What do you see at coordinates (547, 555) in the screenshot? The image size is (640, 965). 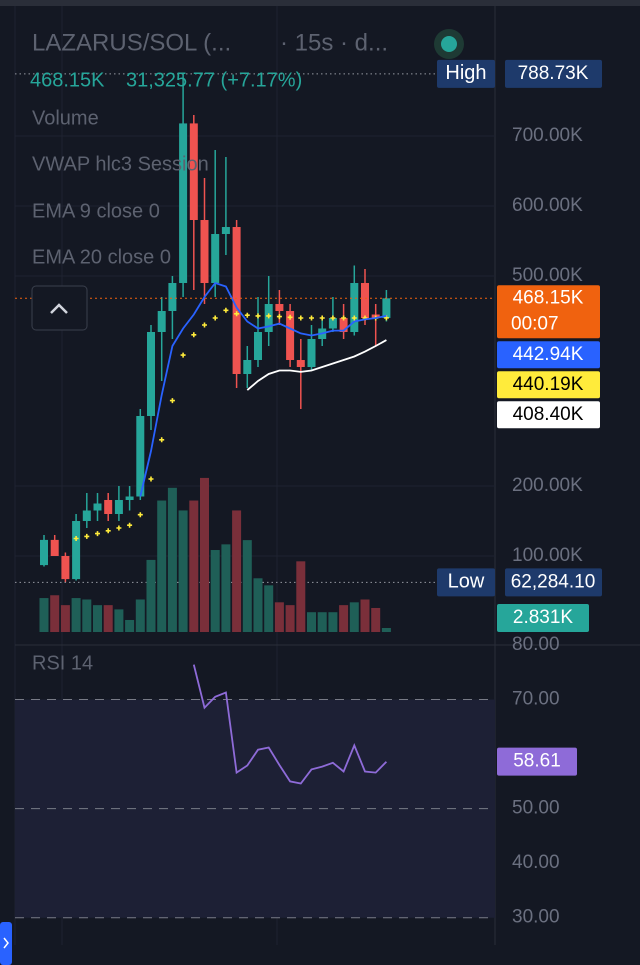 I see `y-tick-label: 100.00K` at bounding box center [547, 555].